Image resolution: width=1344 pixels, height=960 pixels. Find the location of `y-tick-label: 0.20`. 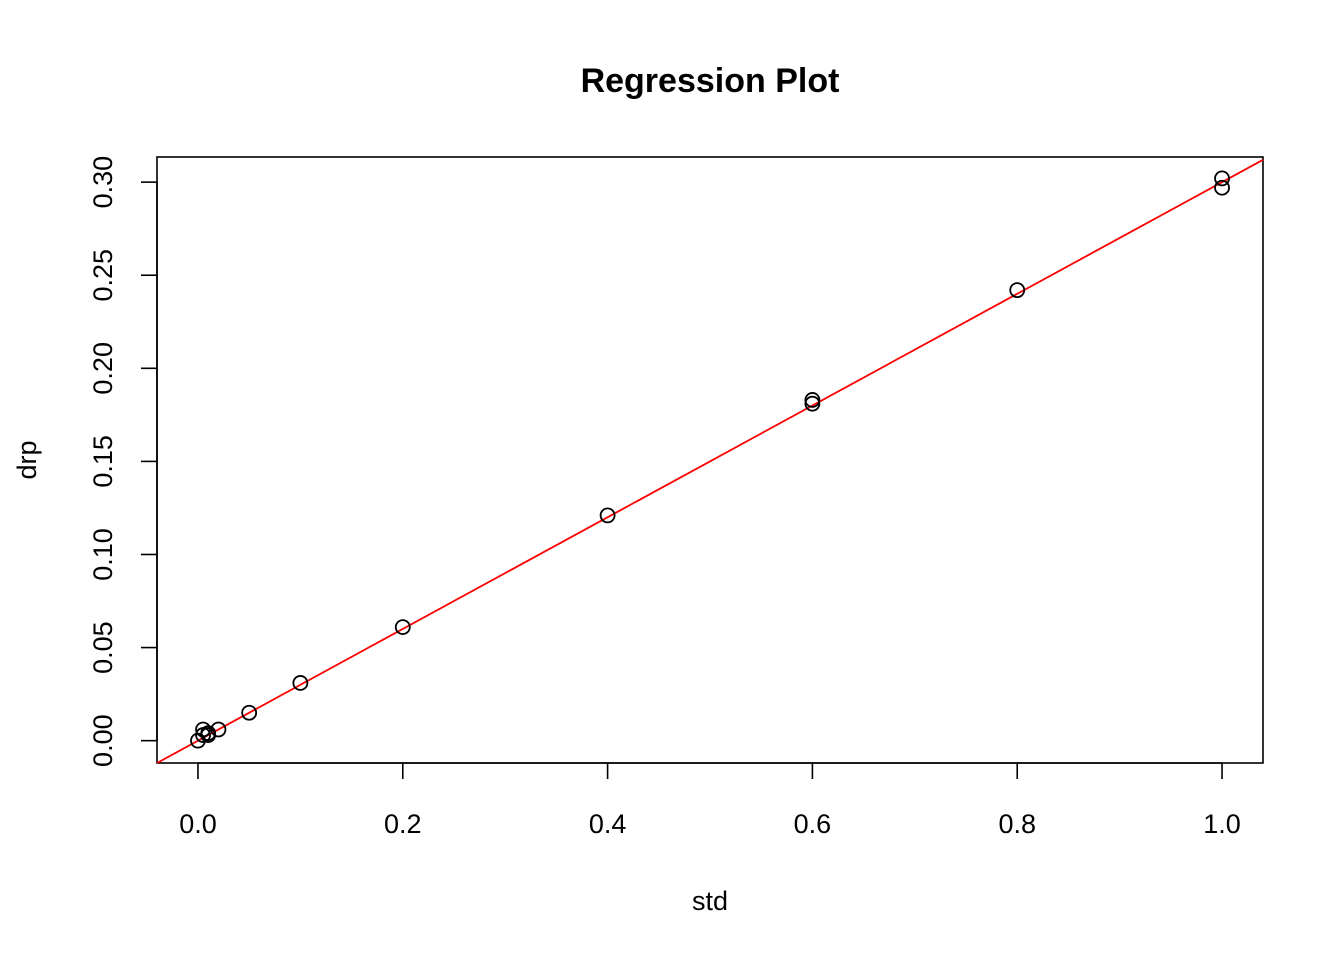

y-tick-label: 0.20 is located at coordinates (103, 368).